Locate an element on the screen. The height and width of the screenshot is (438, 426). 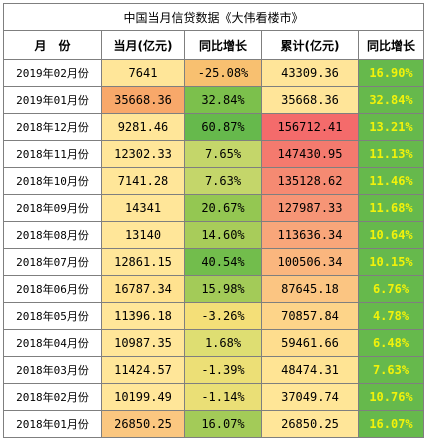
cumulative-yoy-cell: 4.78% is located at coordinates (391, 316).